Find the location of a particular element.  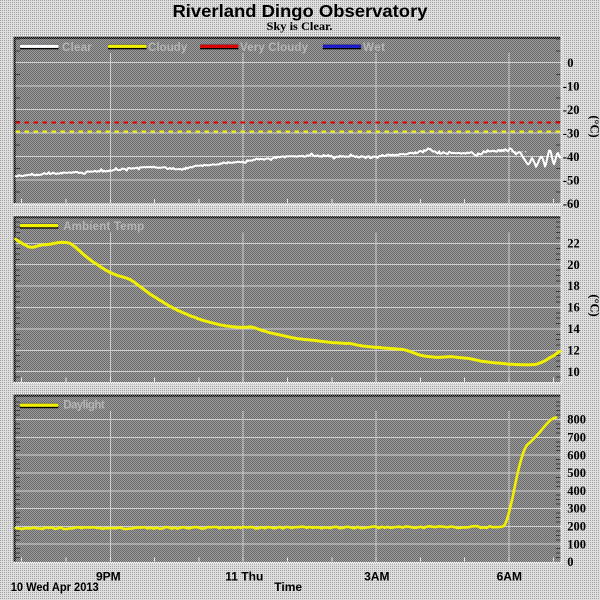

svg-text: Sky is Clear. is located at coordinates (300, 27).